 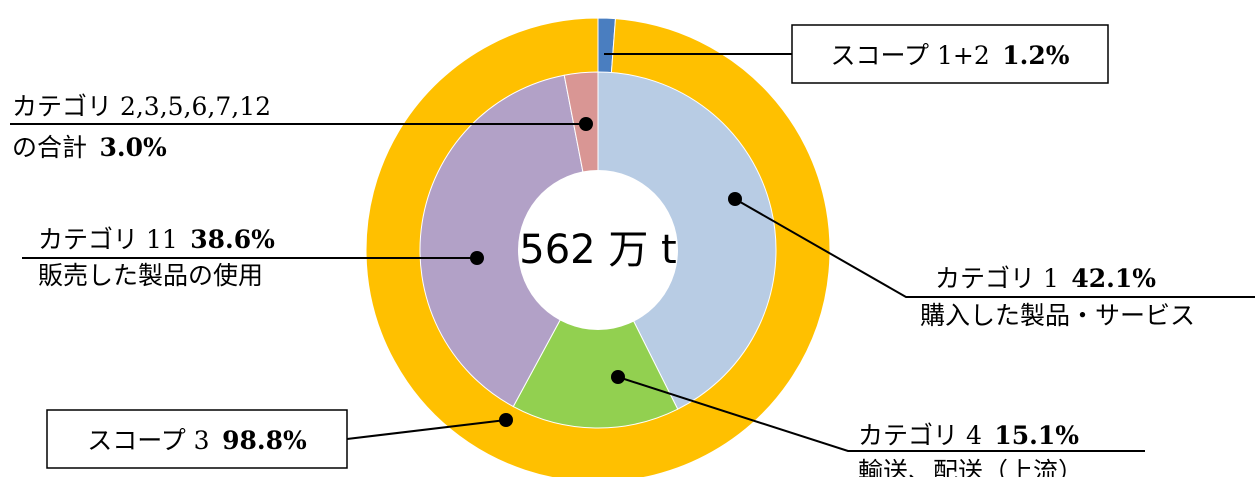 I want to click on leader-line-cat1, so click(x=994, y=248).